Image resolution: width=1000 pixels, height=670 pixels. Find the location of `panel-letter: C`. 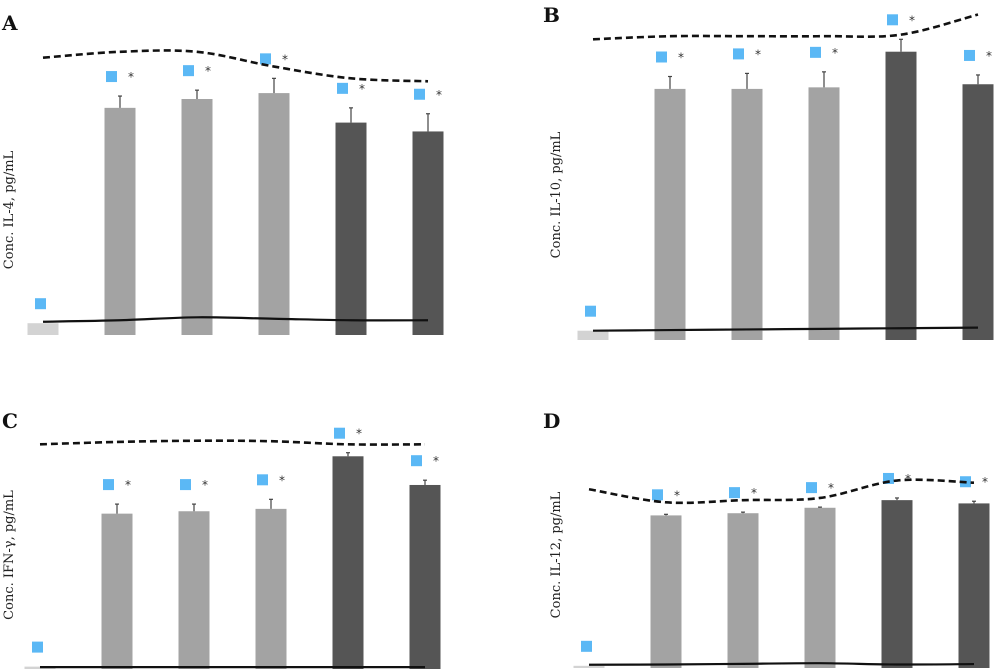

panel-letter: C is located at coordinates (10, 421).